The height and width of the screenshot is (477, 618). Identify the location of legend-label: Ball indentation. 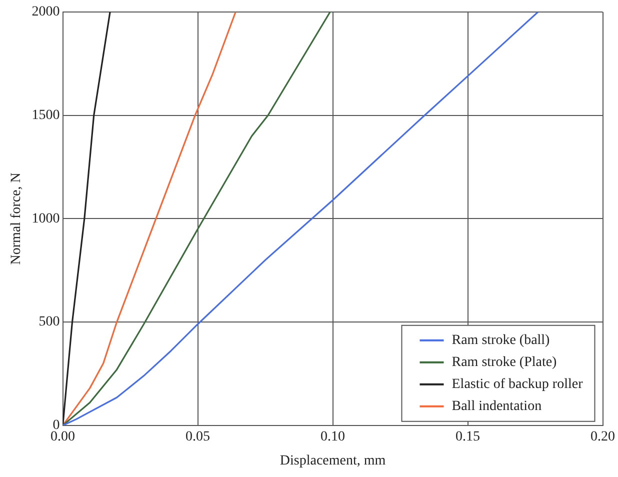
(497, 406).